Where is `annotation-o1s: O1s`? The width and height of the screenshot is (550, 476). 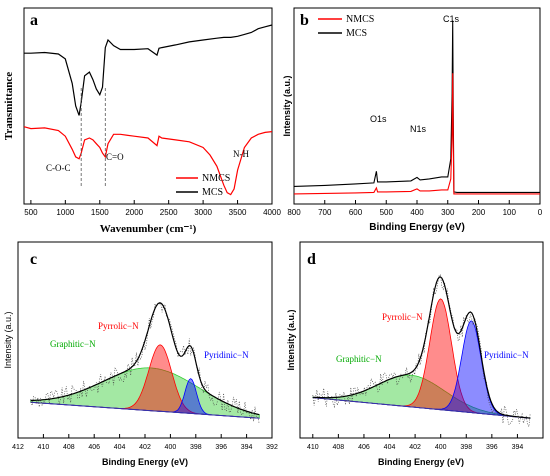 annotation-o1s: O1s is located at coordinates (378, 119).